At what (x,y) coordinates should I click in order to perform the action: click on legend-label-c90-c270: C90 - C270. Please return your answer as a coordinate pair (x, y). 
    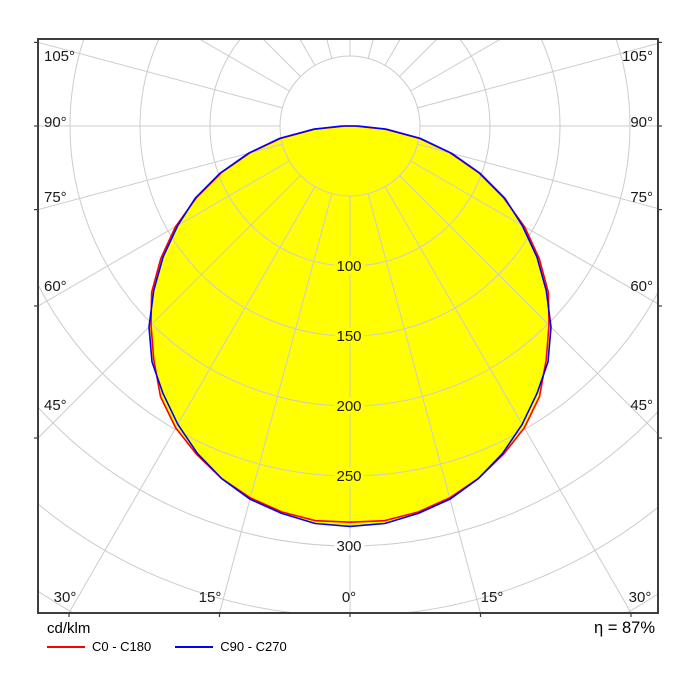
    Looking at the image, I should click on (253, 646).